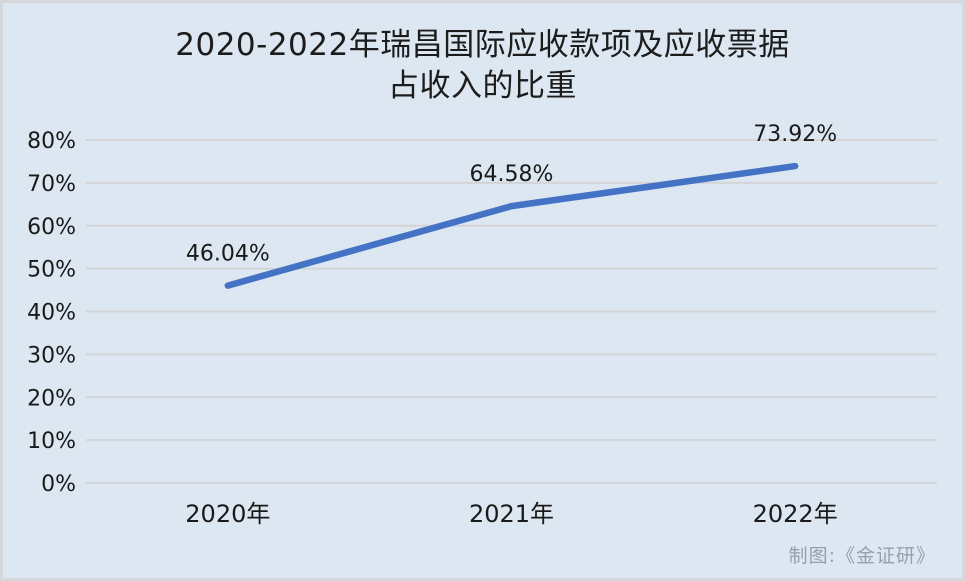 This screenshot has height=581, width=965. What do you see at coordinates (228, 254) in the screenshot?
I see `data-point-label: 46.04%` at bounding box center [228, 254].